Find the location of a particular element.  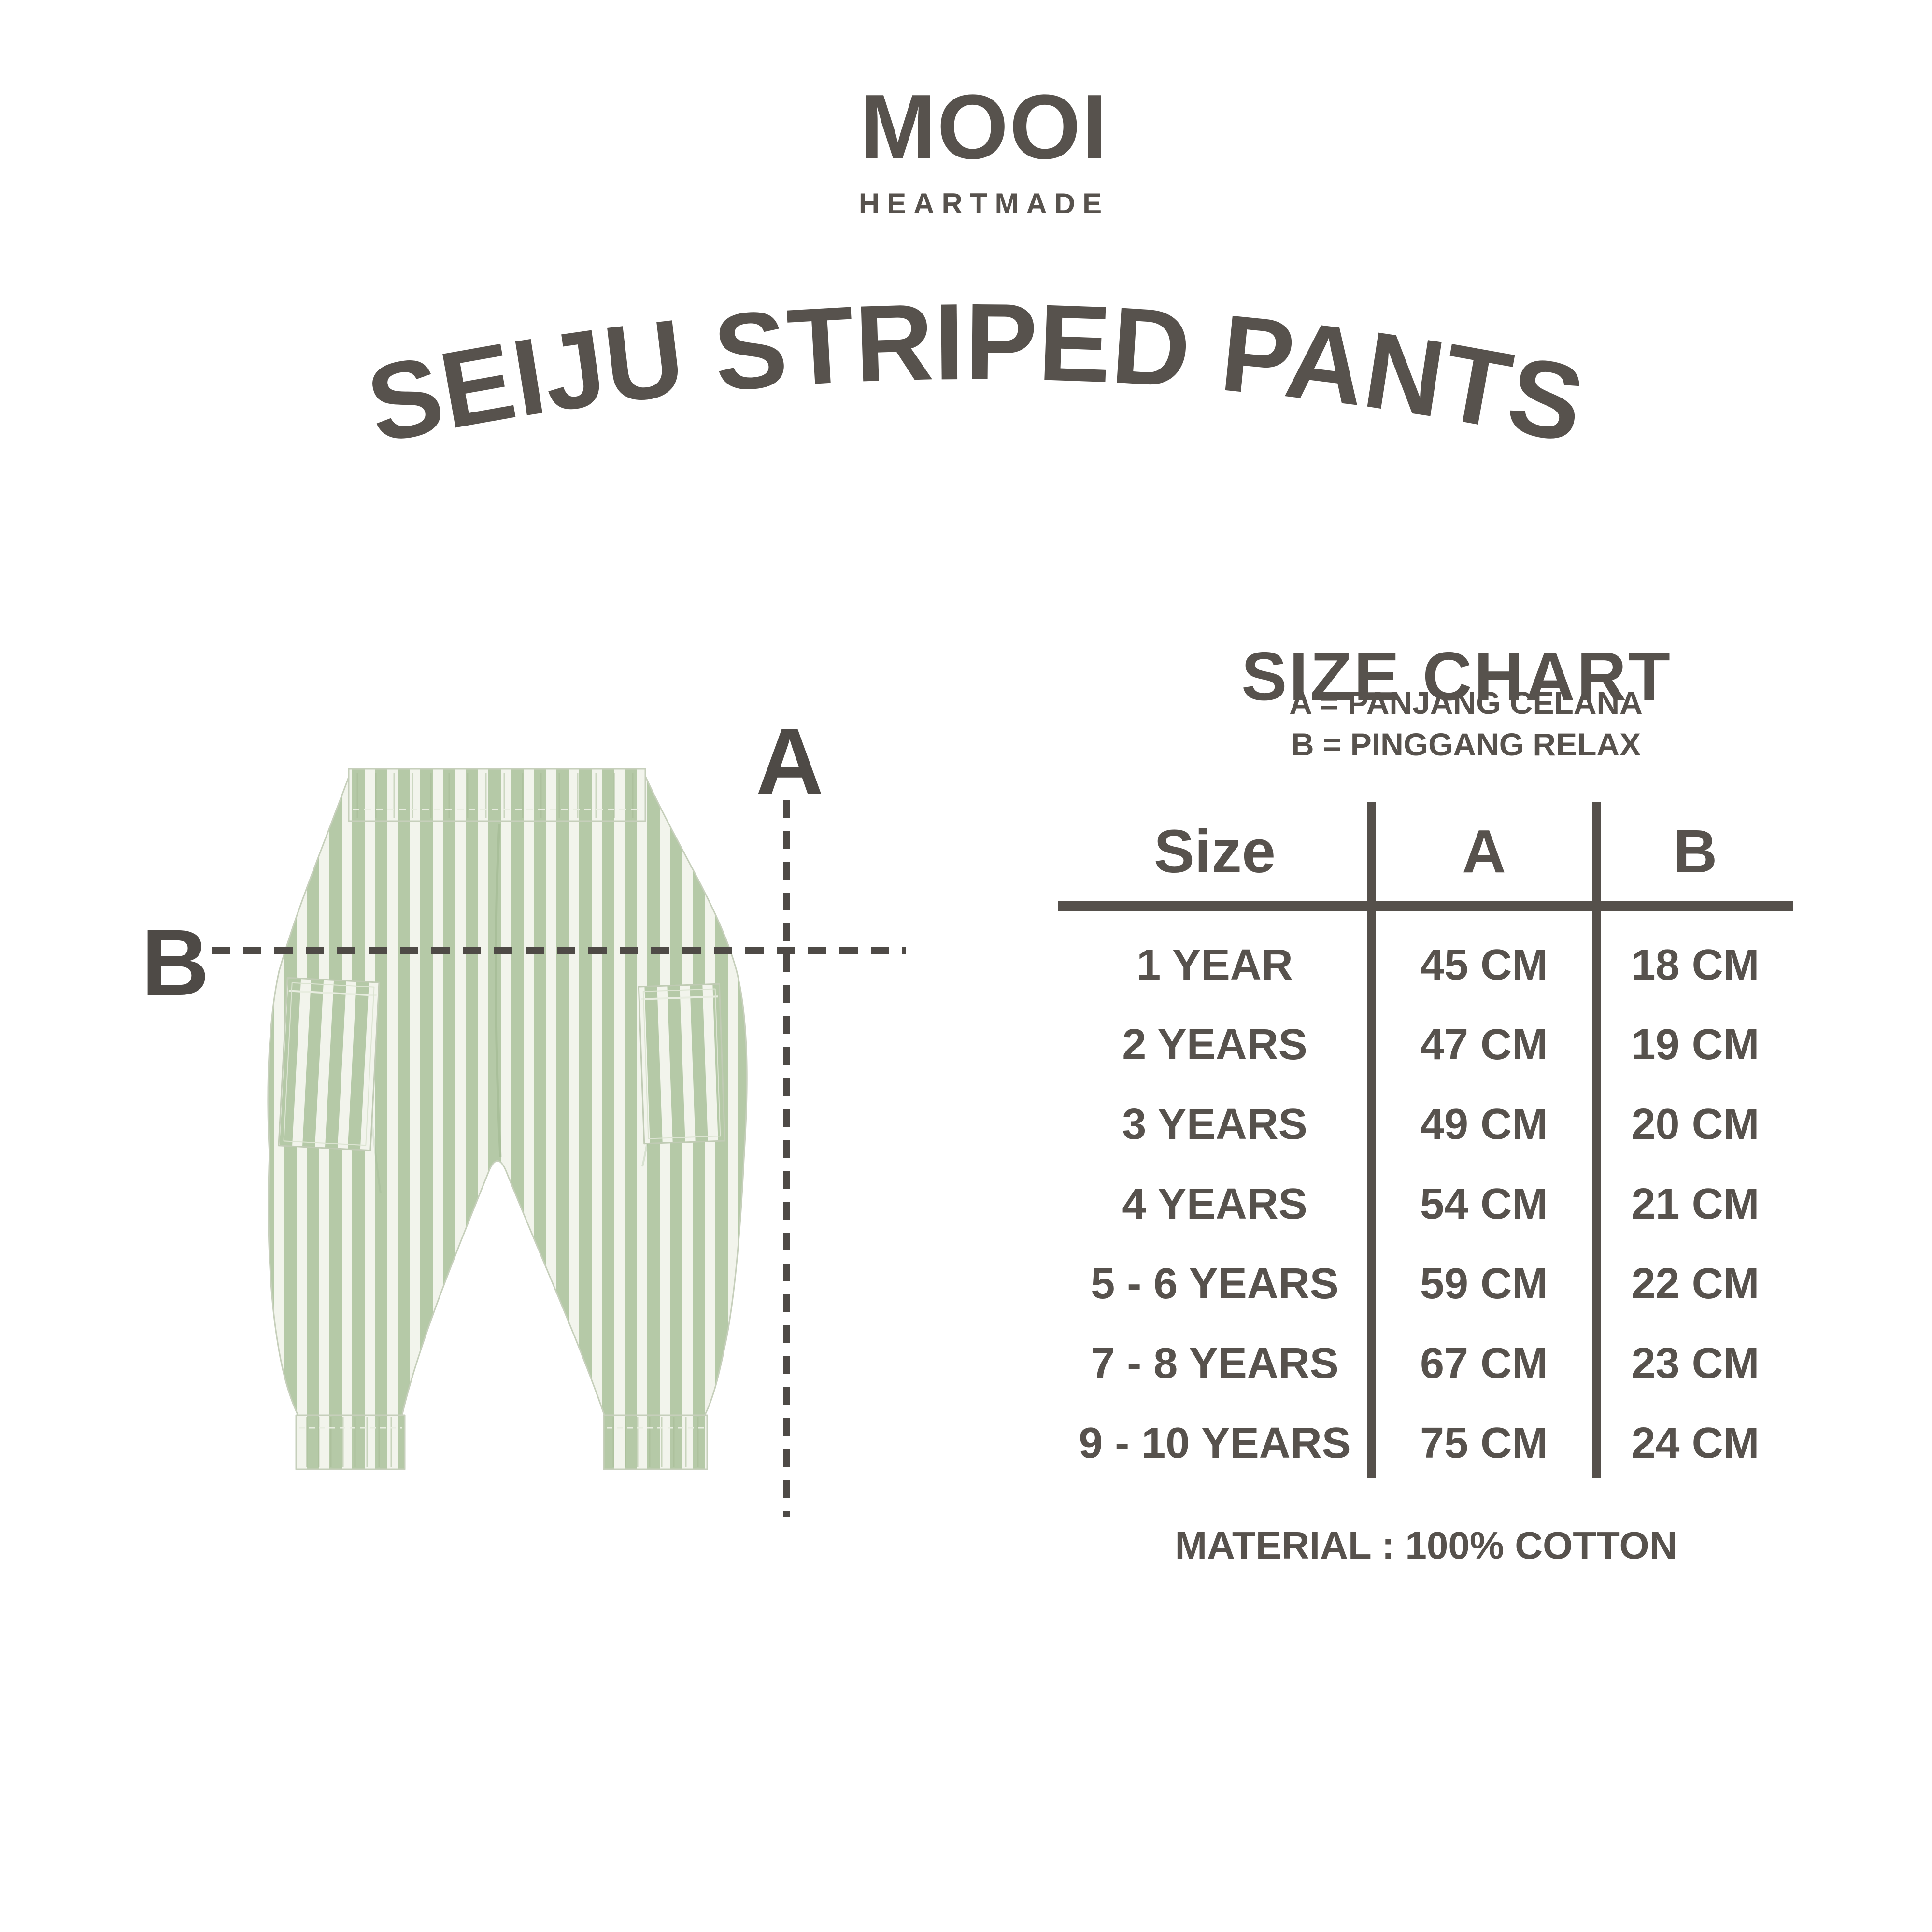

cell-a: 49 CM is located at coordinates (1484, 1124).